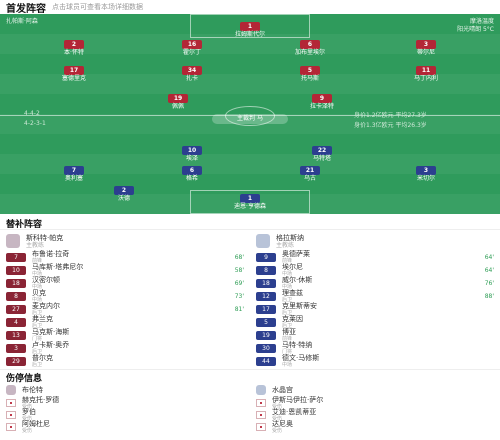  I want to click on sub-row: 44 德文·马修斯 中场, so click(375, 361).